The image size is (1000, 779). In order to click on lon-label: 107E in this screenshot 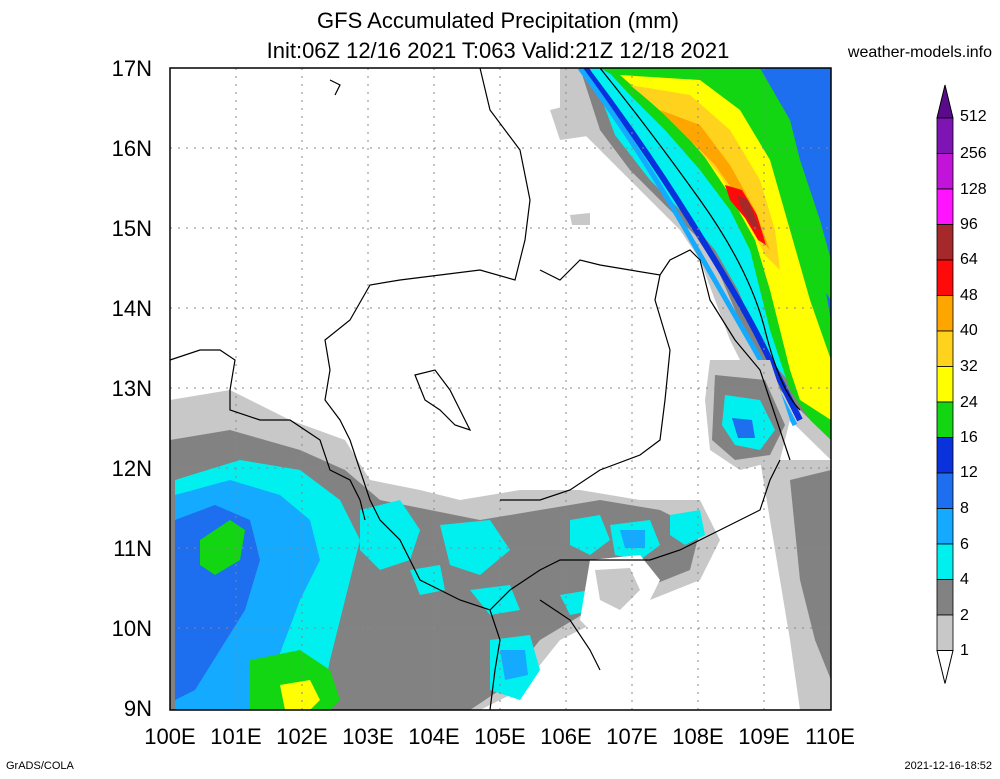, I will do `click(632, 736)`.